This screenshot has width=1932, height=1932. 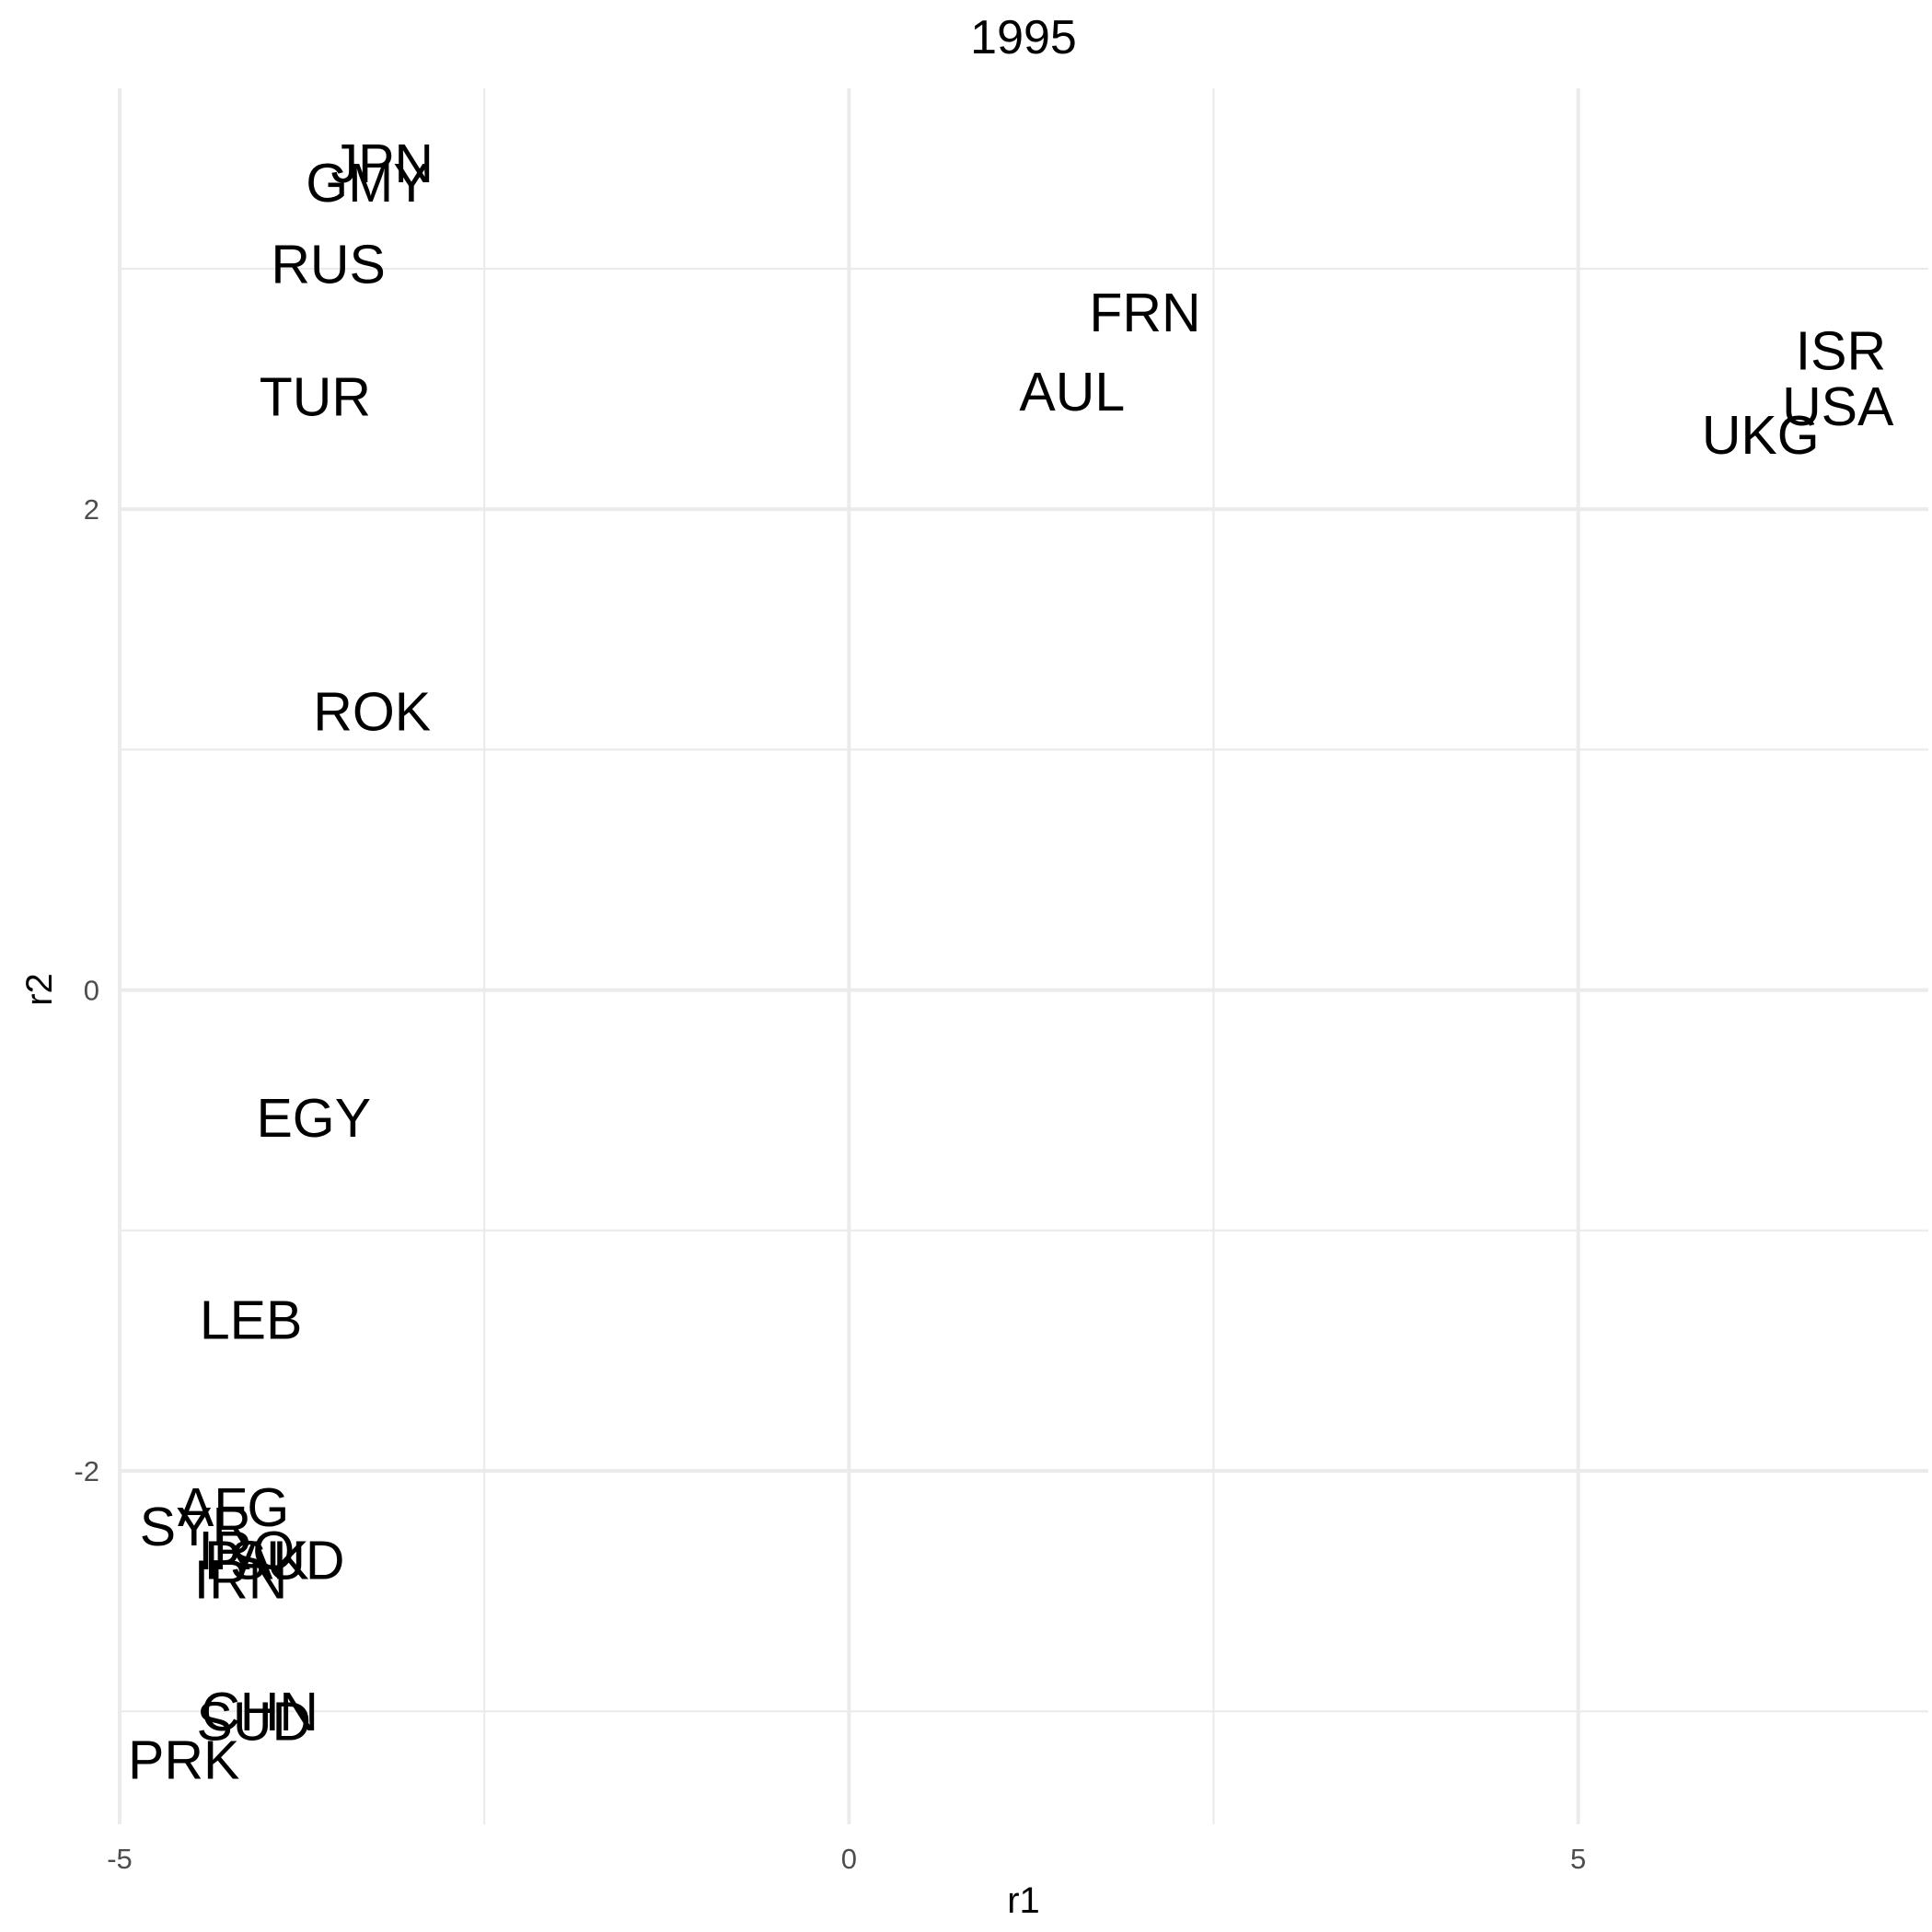 I want to click on point-label: UKG, so click(x=1761, y=436).